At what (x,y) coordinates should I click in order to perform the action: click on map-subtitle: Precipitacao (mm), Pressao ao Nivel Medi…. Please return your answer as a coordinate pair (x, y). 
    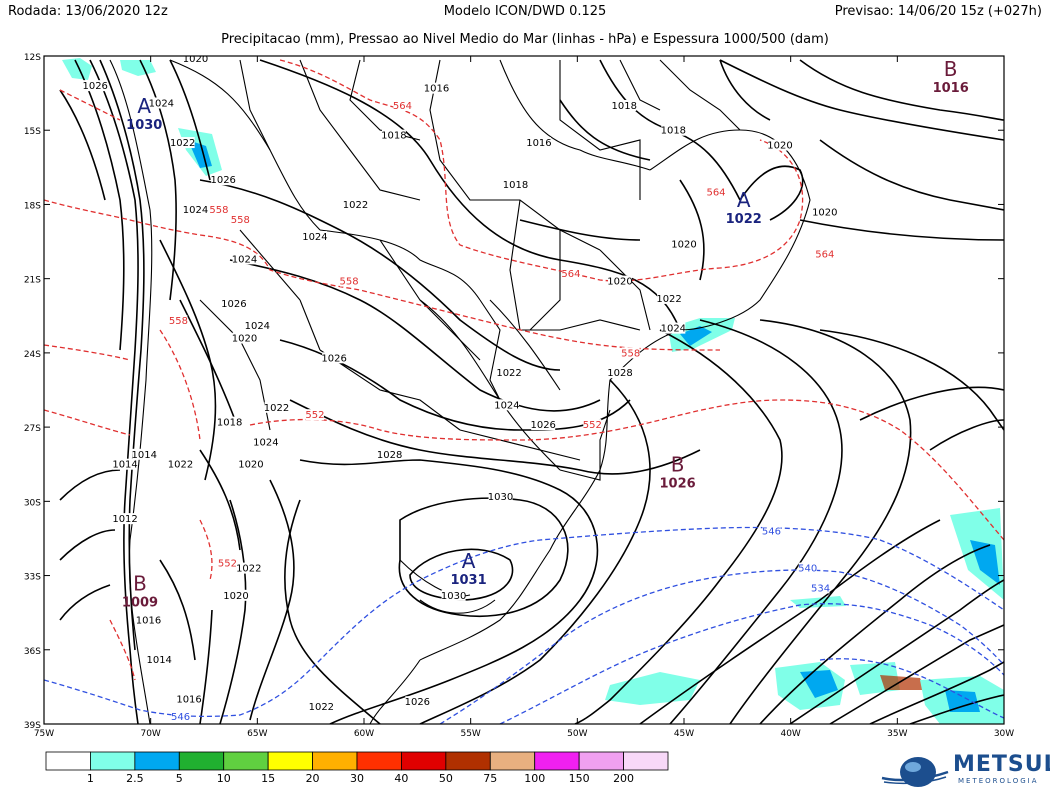
    Looking at the image, I should click on (525, 39).